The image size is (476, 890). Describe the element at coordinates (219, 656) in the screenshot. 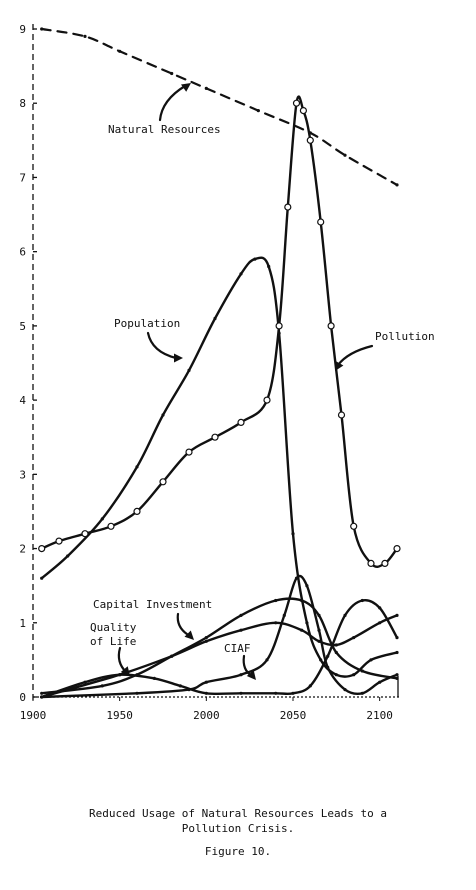

I see `series-c` at that location.